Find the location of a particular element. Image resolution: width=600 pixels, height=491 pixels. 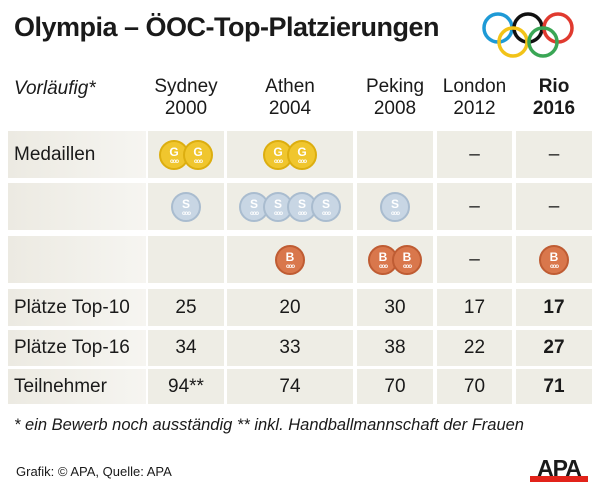

value-cell: 38 is located at coordinates (395, 348).